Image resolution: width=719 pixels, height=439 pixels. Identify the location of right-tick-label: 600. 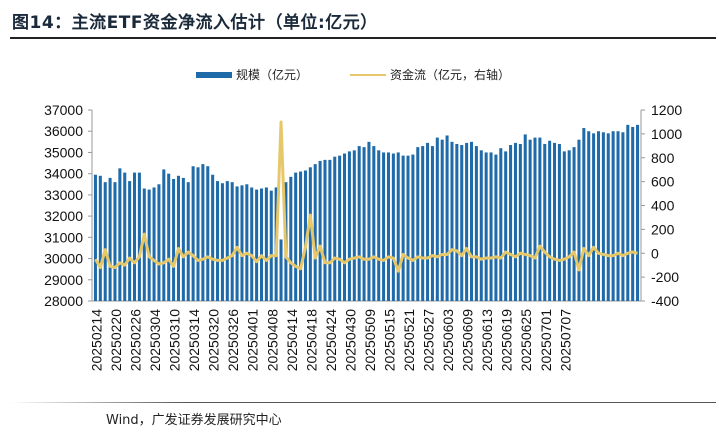
(663, 182).